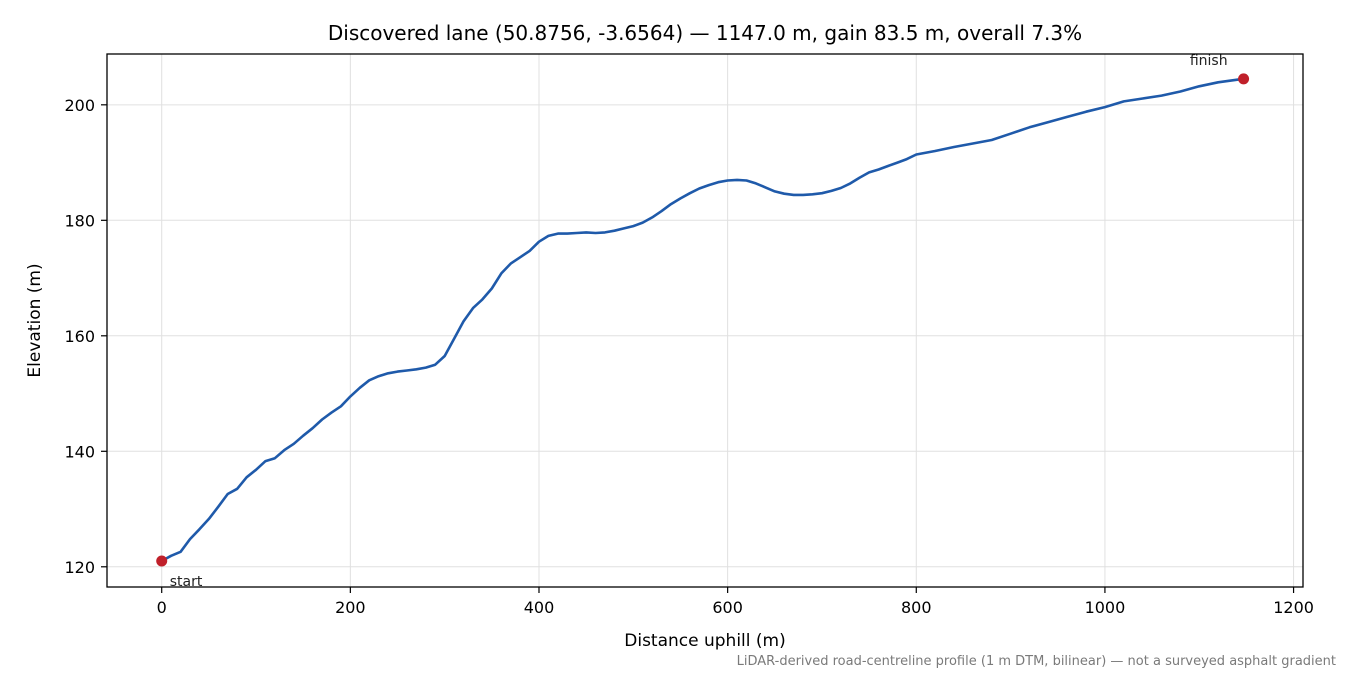 Image resolution: width=1350 pixels, height=675 pixels. What do you see at coordinates (79, 220) in the screenshot?
I see `y-tick-label: 180` at bounding box center [79, 220].